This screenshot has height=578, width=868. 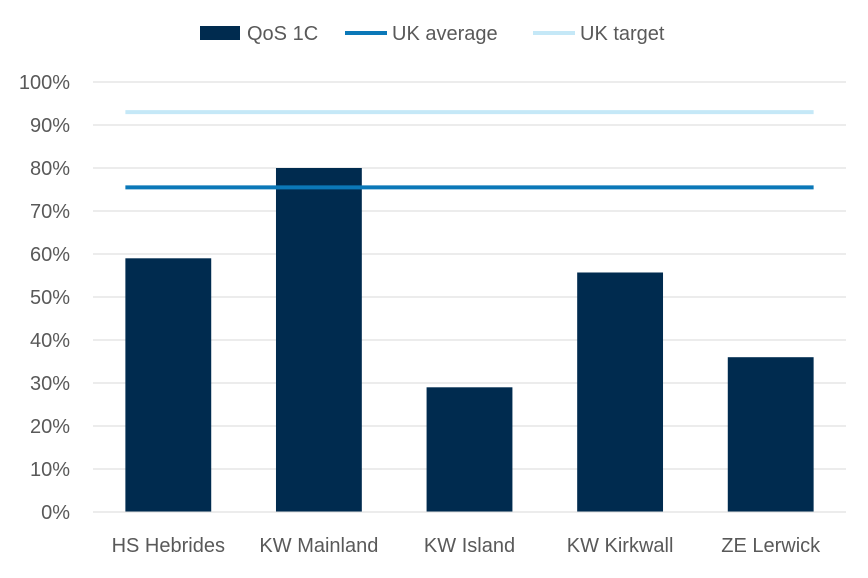 What do you see at coordinates (50, 470) in the screenshot?
I see `y-tick-label: 10%` at bounding box center [50, 470].